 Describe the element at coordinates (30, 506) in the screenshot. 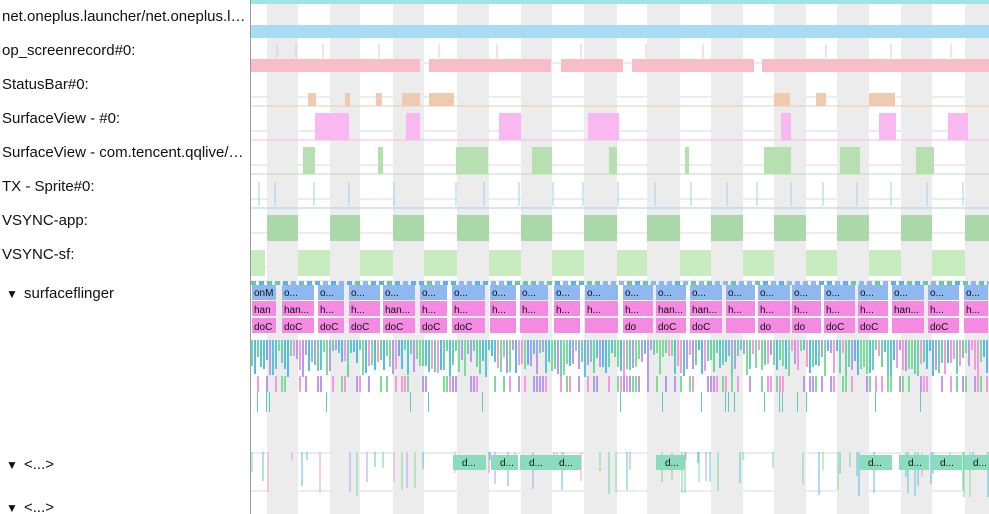

I see `group-header-process-2: ▼ <...>` at that location.